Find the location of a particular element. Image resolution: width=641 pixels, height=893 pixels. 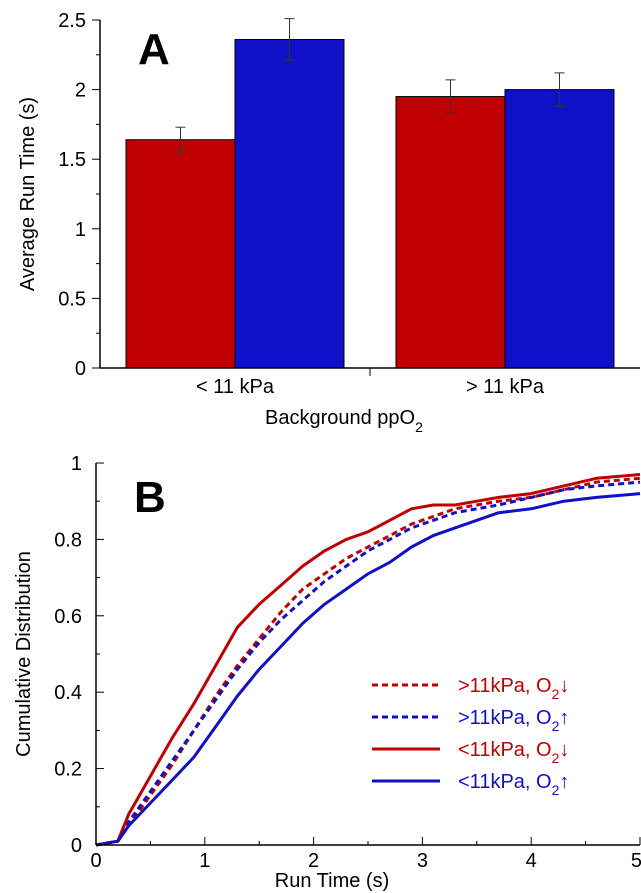

y-tick-label: 0.4 is located at coordinates (68, 693).